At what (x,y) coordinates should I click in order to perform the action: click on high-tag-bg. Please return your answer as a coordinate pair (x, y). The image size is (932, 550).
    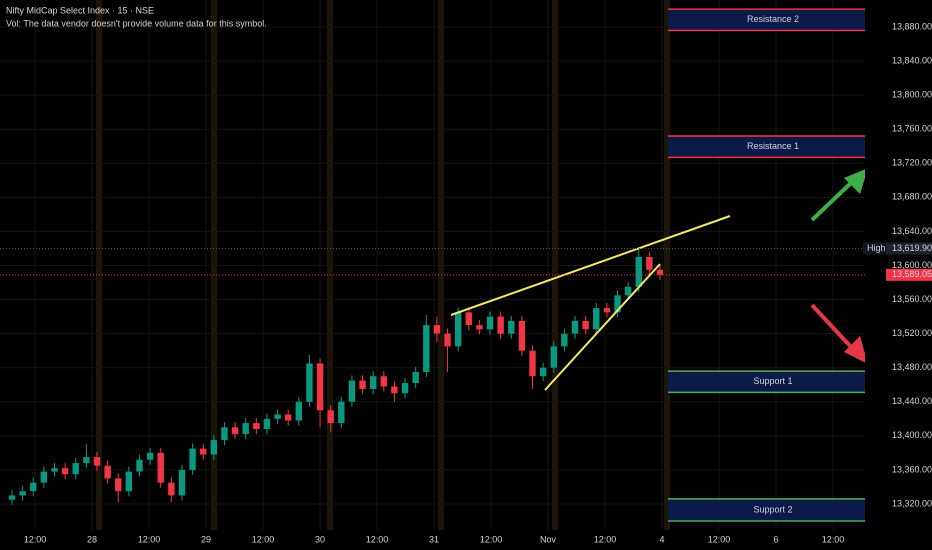
    Looking at the image, I should click on (874, 248).